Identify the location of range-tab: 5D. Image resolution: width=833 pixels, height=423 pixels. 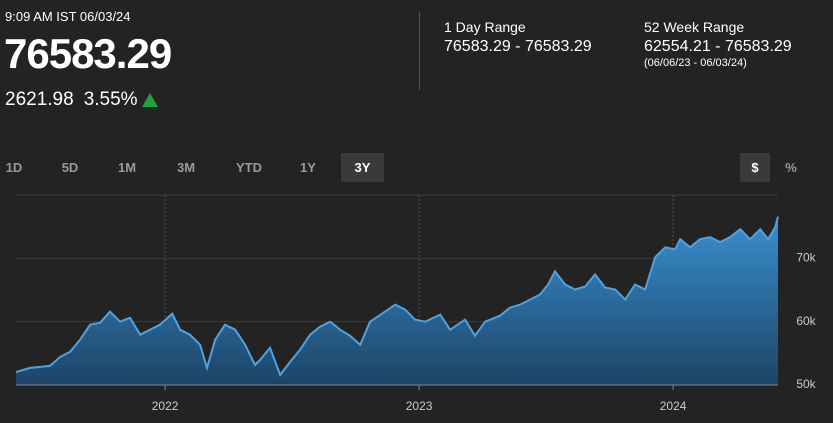
(70, 167).